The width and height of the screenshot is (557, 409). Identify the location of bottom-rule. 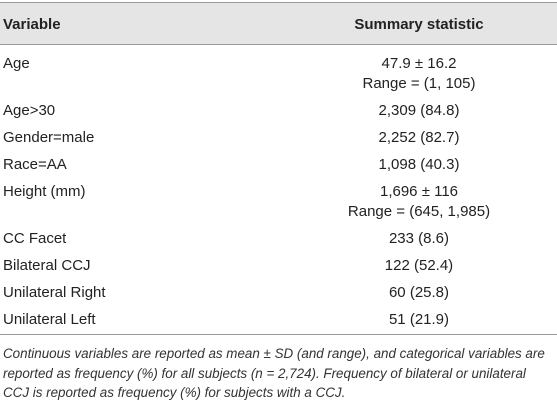
(278, 334).